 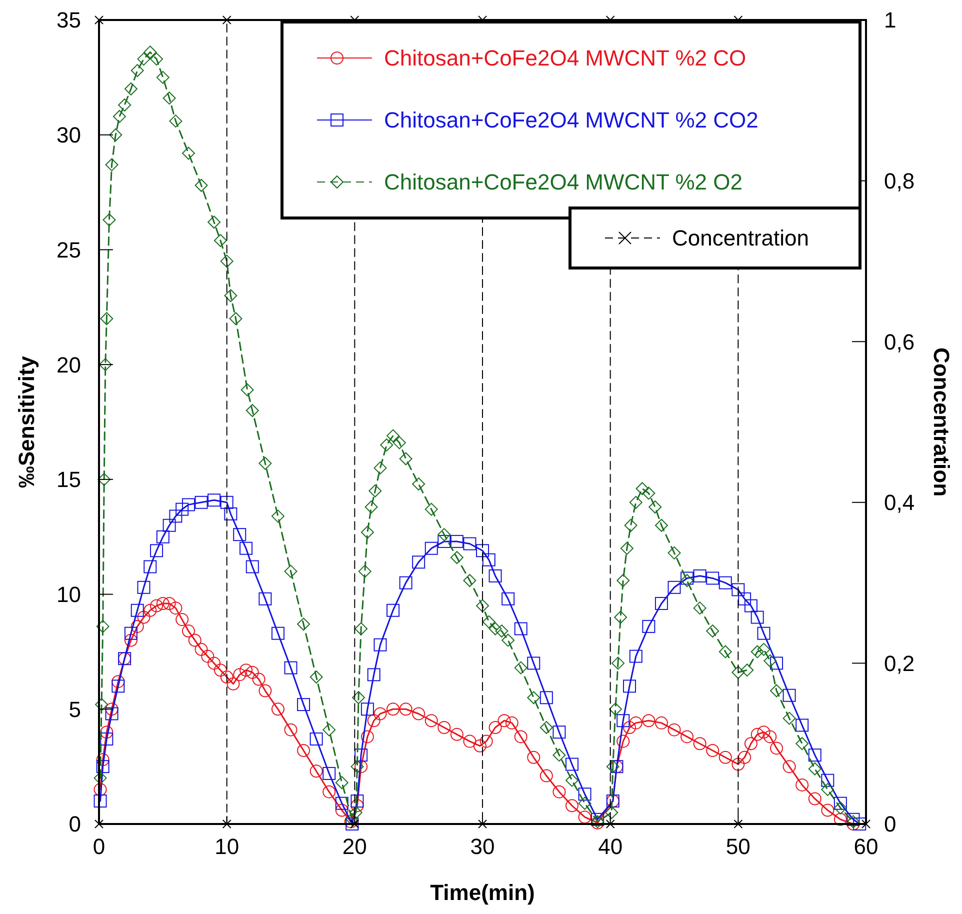 What do you see at coordinates (899, 341) in the screenshot?
I see `y2-tick-label: 0,6` at bounding box center [899, 341].